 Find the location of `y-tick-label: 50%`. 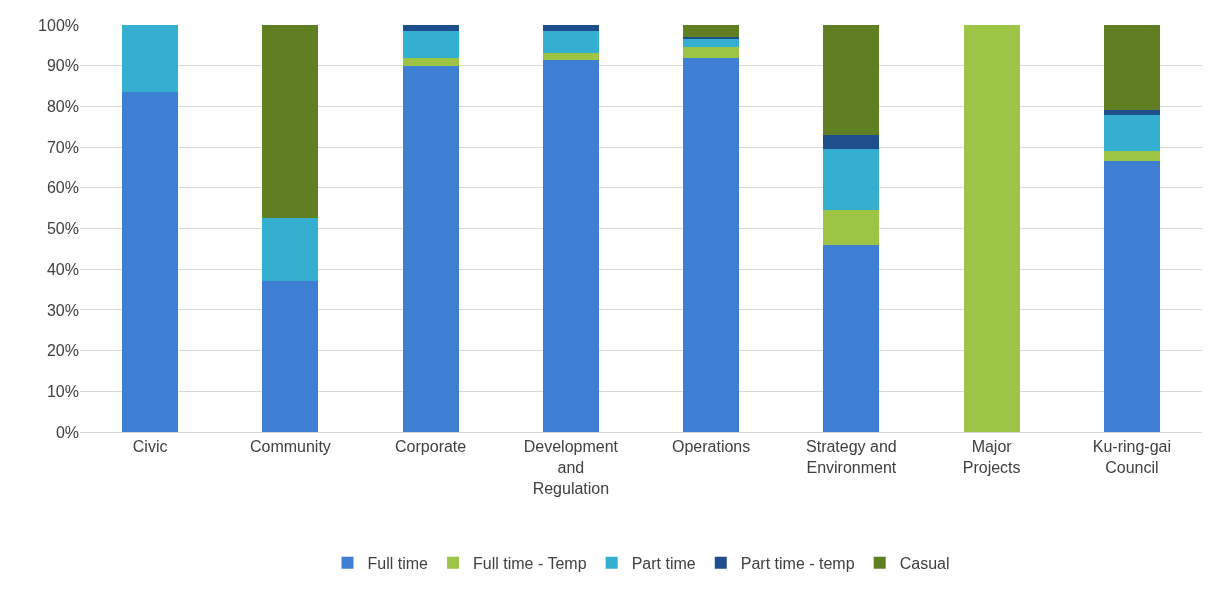

y-tick-label: 50% is located at coordinates (62, 229).